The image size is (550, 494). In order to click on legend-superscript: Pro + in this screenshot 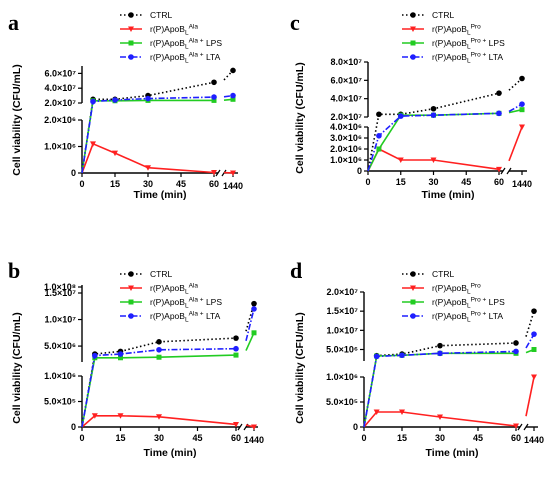, I will do `click(479, 41)`.